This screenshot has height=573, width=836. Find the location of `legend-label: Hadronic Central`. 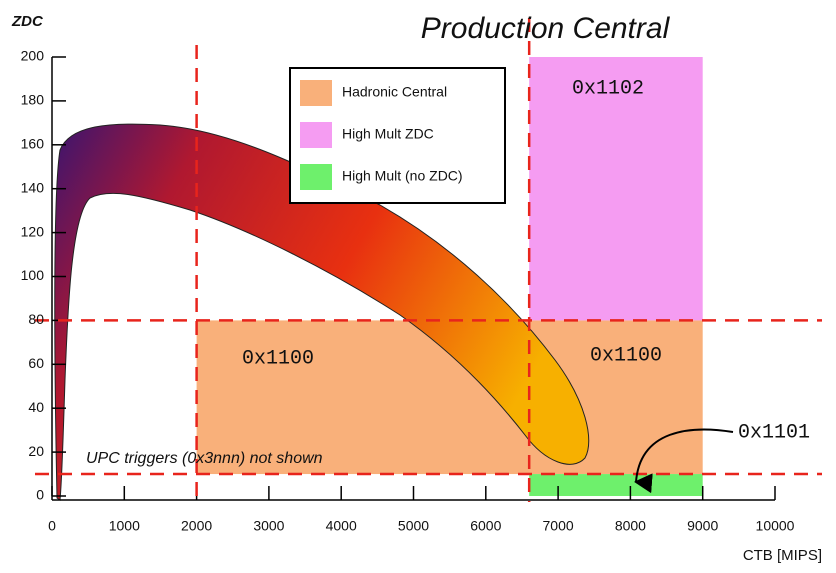

legend-label: Hadronic Central is located at coordinates (394, 92).